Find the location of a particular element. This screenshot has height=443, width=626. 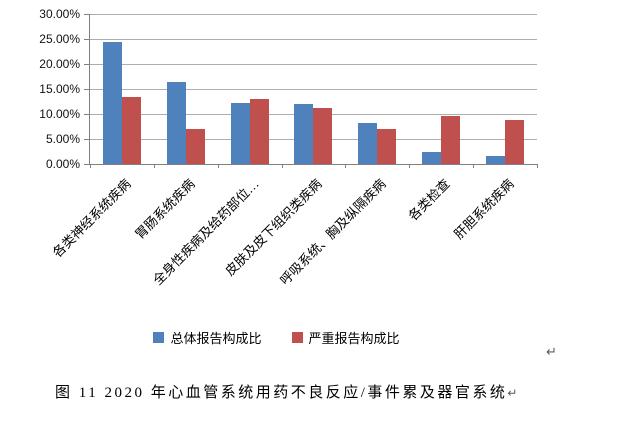

x-category-label: 各类神经系统疾病 is located at coordinates (91, 218).